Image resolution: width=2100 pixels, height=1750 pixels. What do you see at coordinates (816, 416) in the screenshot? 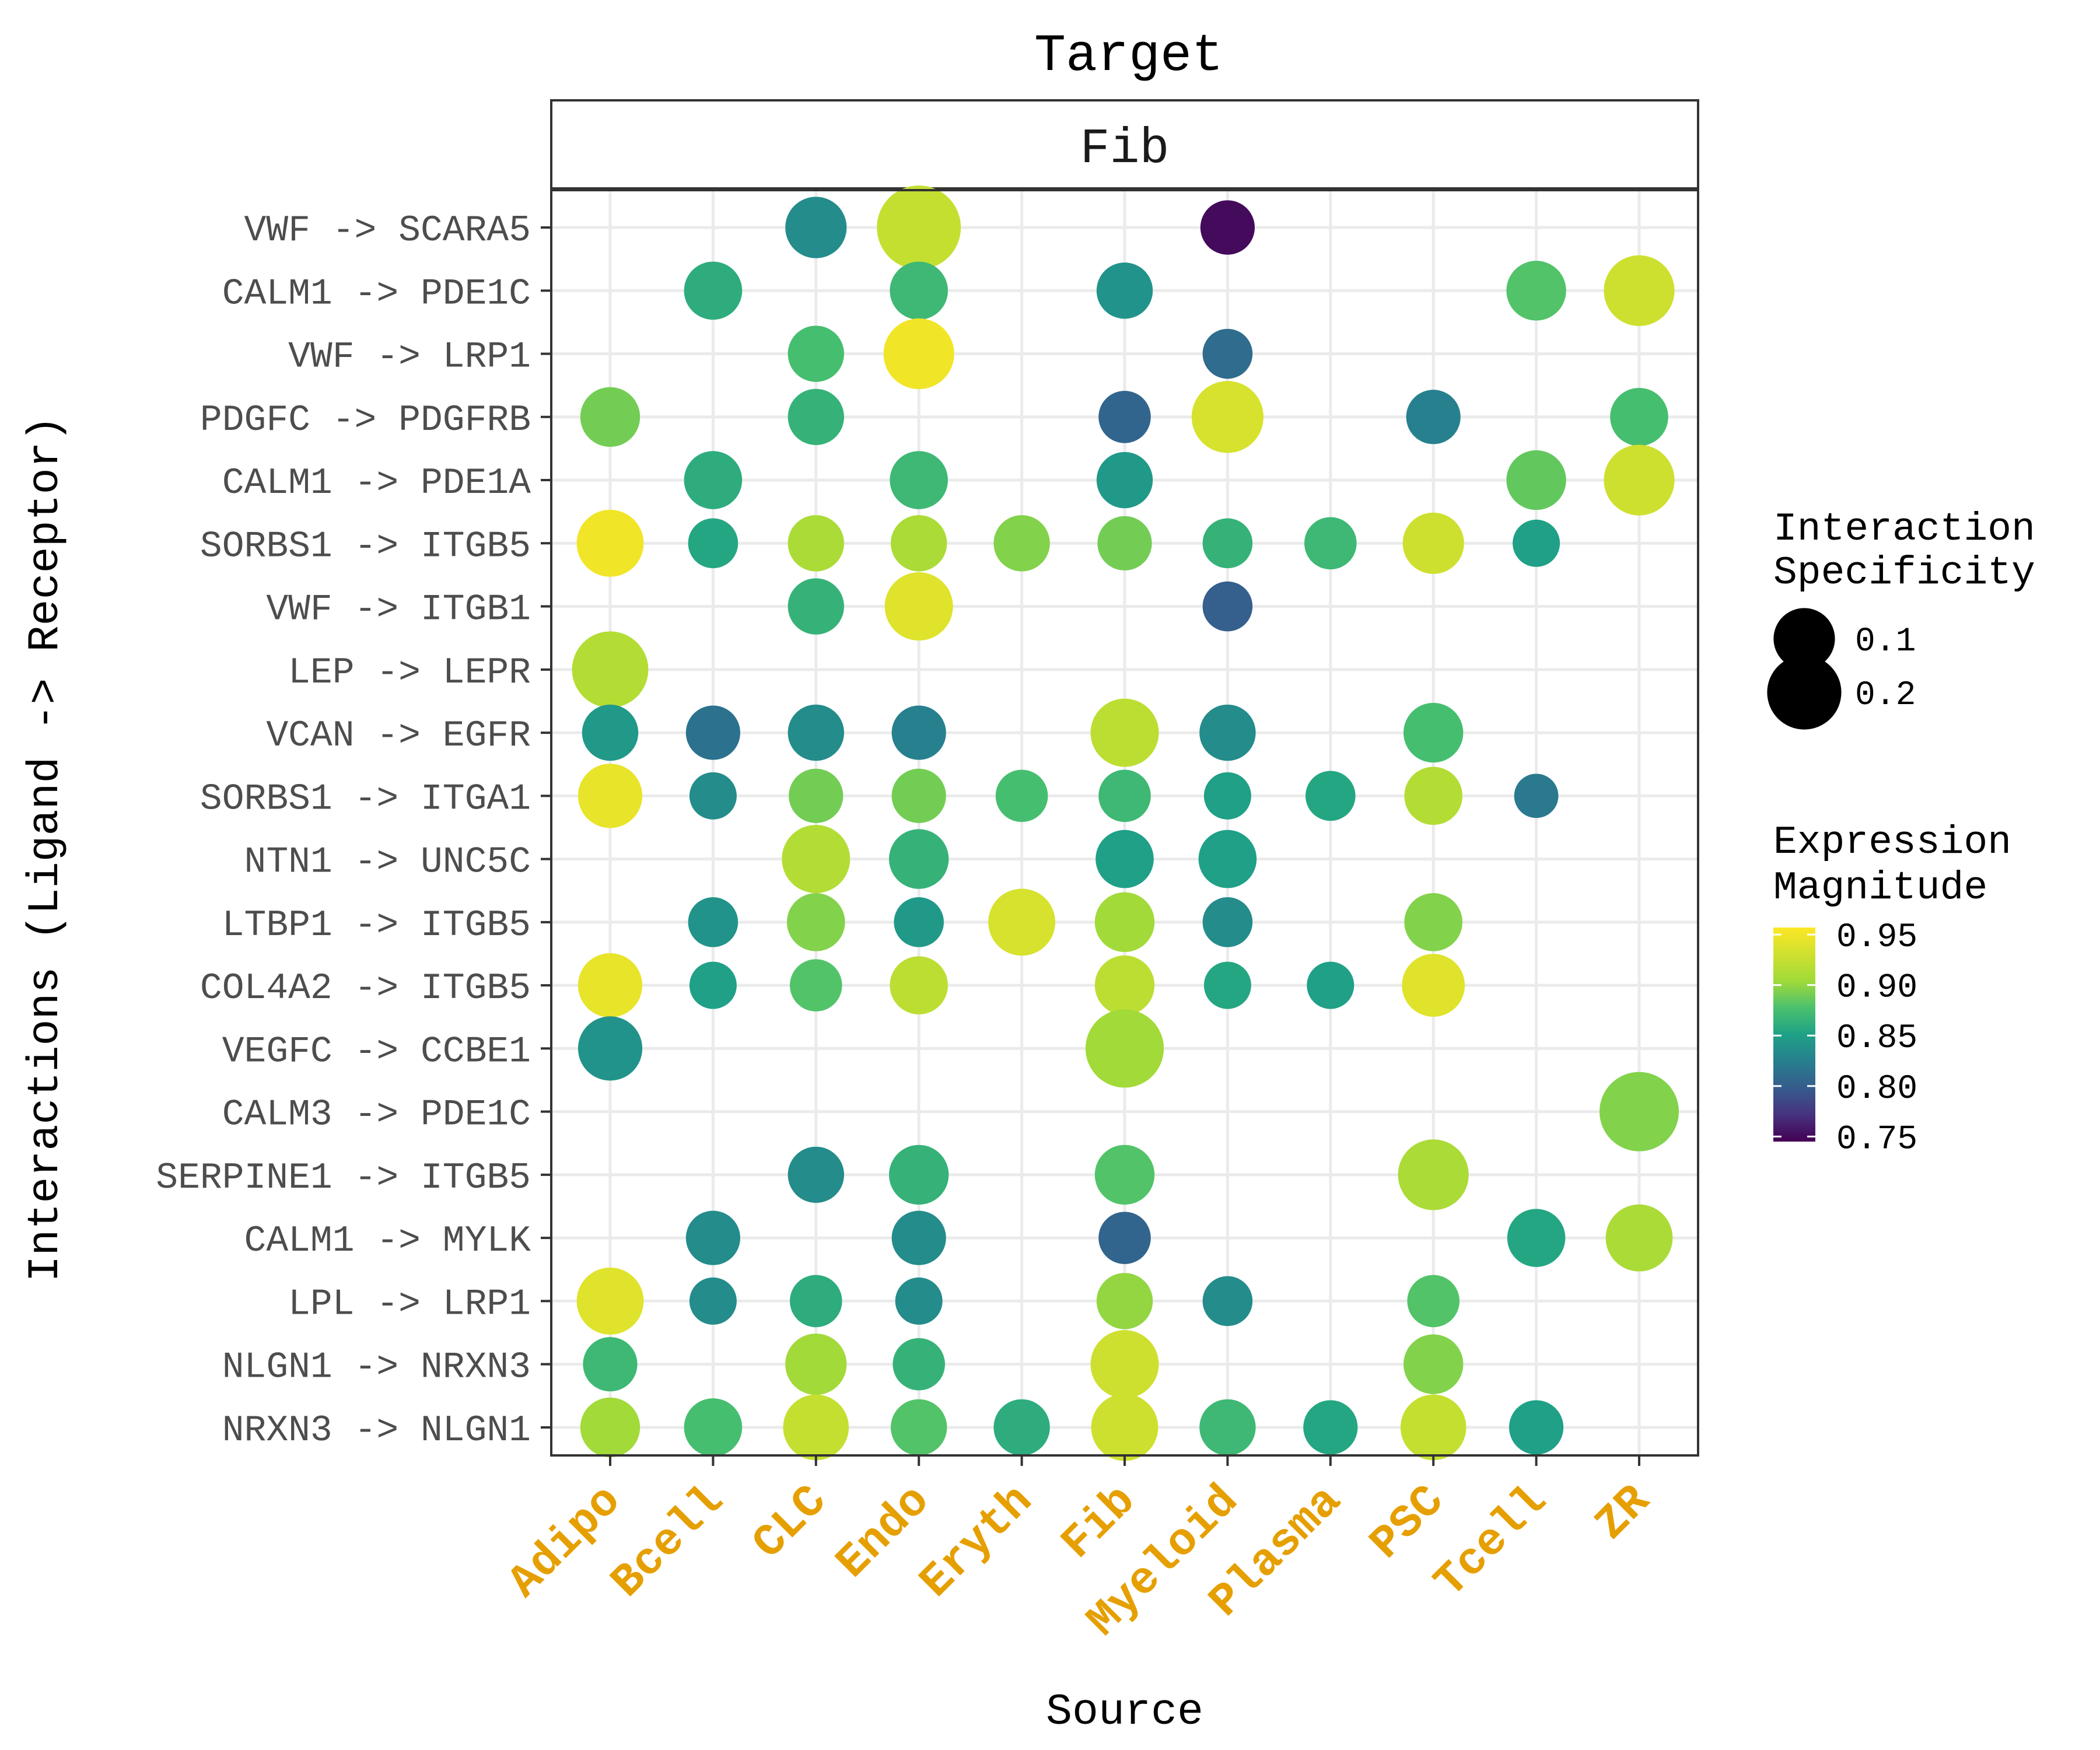
I see `data-point-clc-pdgfc-pdgfrb` at bounding box center [816, 416].